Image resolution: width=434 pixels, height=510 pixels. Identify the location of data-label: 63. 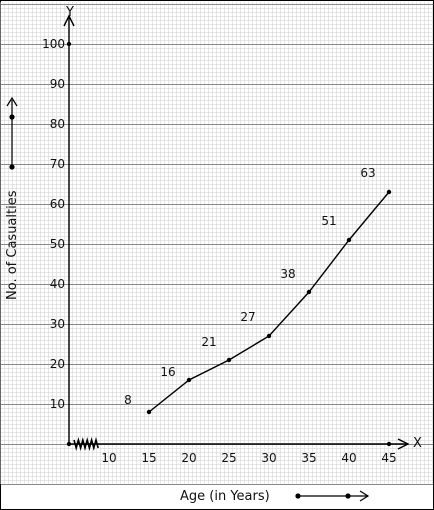
(367, 173).